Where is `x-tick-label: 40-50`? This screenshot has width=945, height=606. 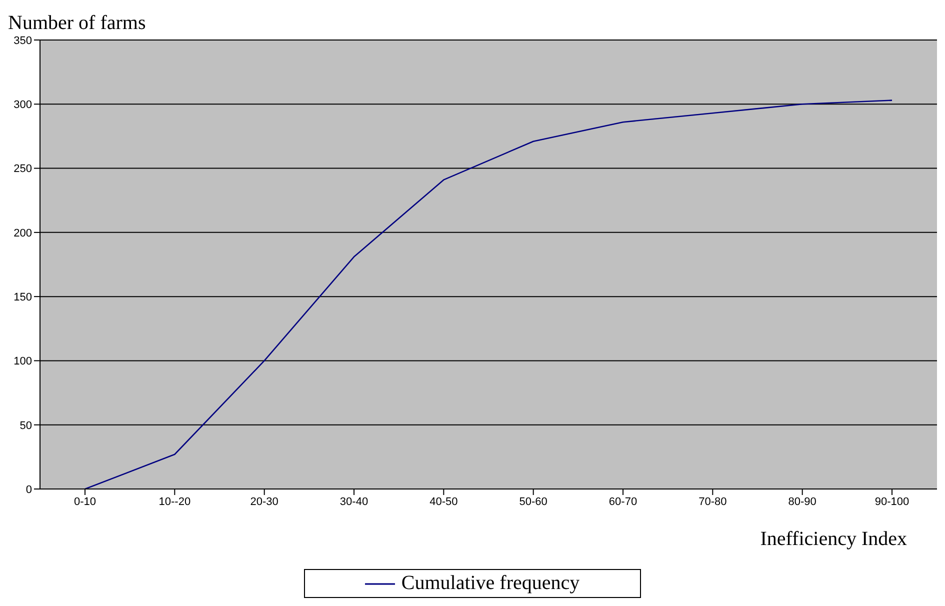 x-tick-label: 40-50 is located at coordinates (444, 502).